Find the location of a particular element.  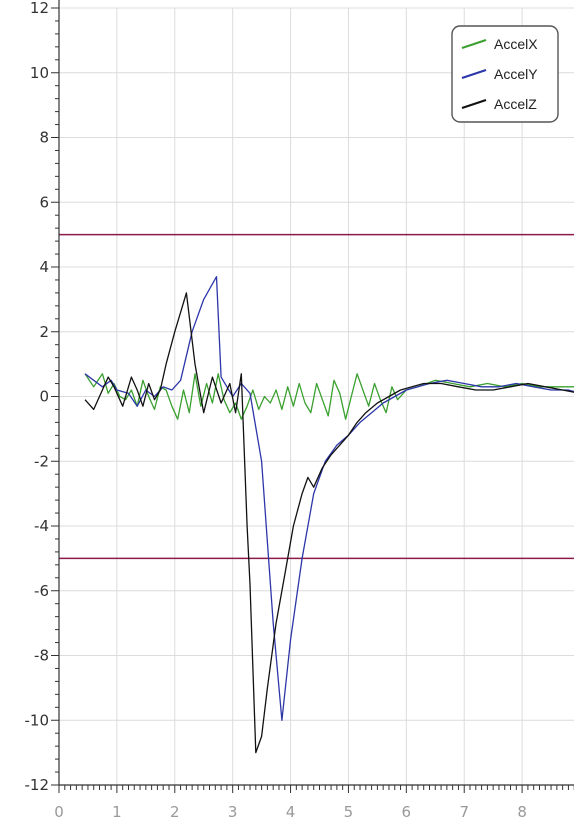

x-tick-label-0: 0 is located at coordinates (59, 812).